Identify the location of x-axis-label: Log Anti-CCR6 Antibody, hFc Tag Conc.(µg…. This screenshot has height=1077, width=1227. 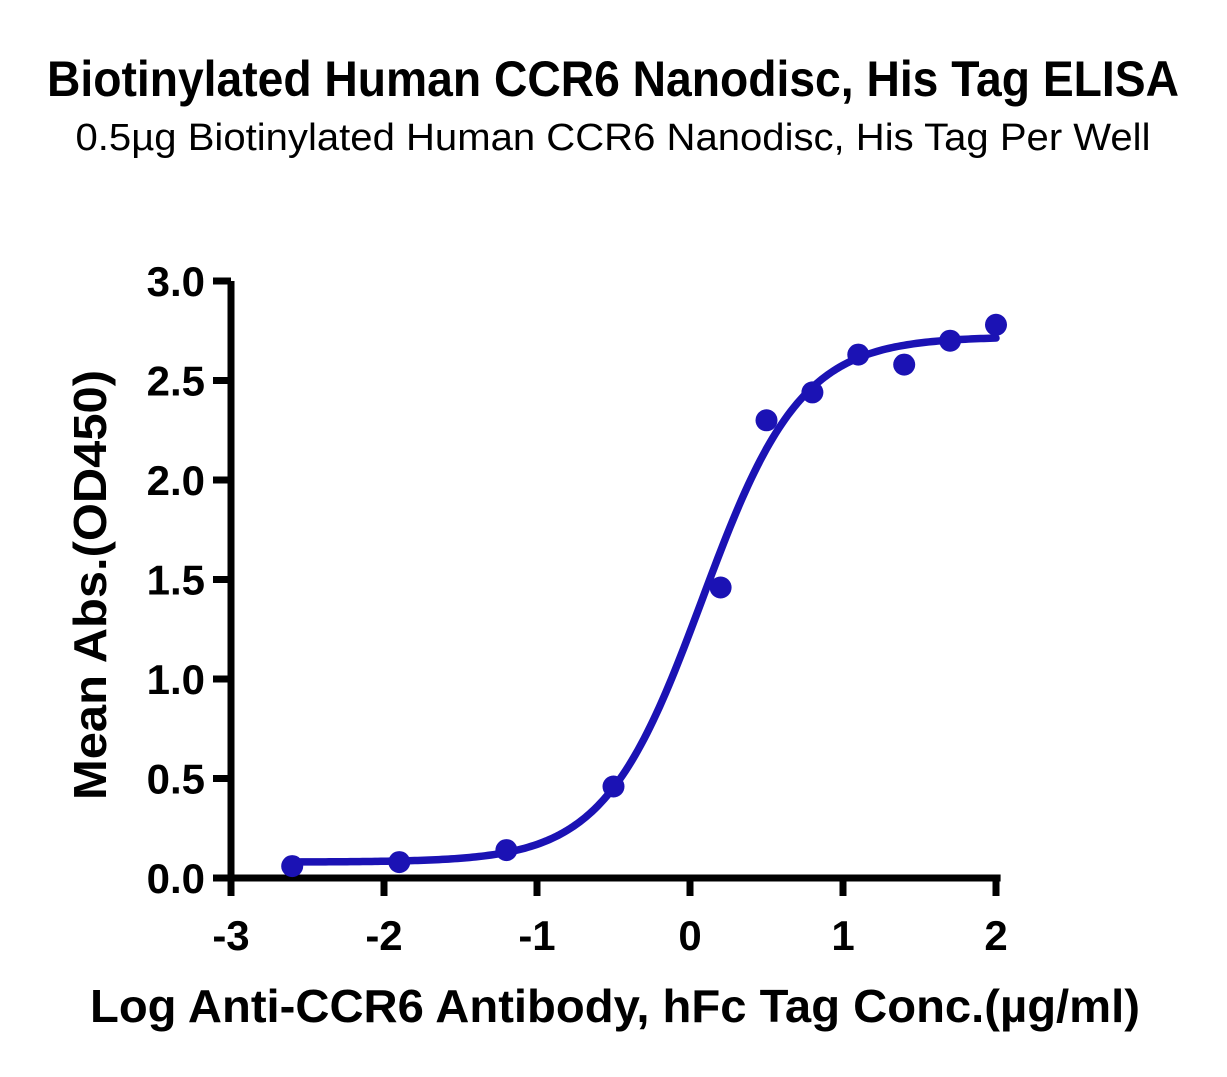
(615, 1006).